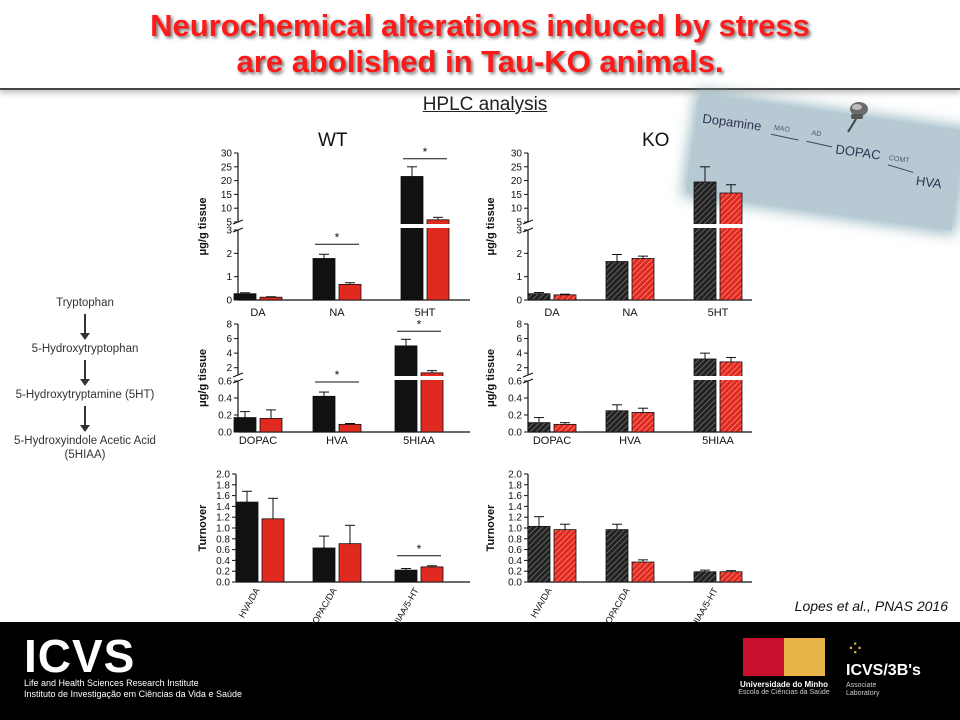 This screenshot has height=720, width=960. What do you see at coordinates (515, 529) in the screenshot?
I see `y-tick-label: 1.0` at bounding box center [515, 529].